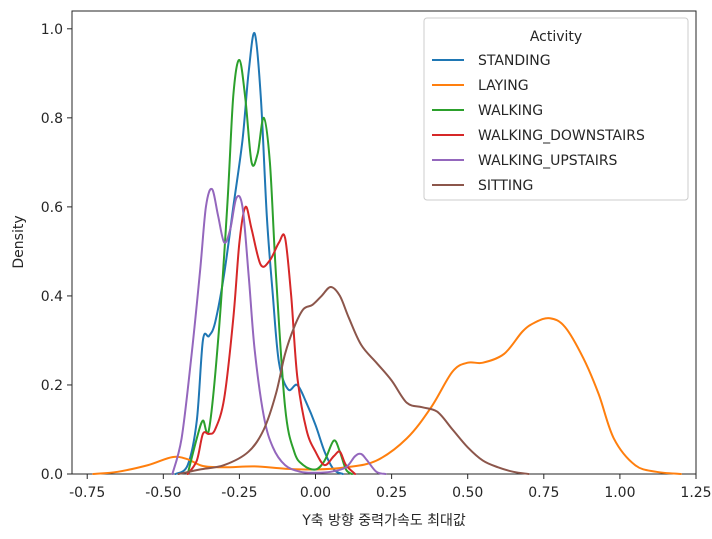  I want to click on x-axis-label: Y축 방향 중력가속도 최대값, so click(383, 521).